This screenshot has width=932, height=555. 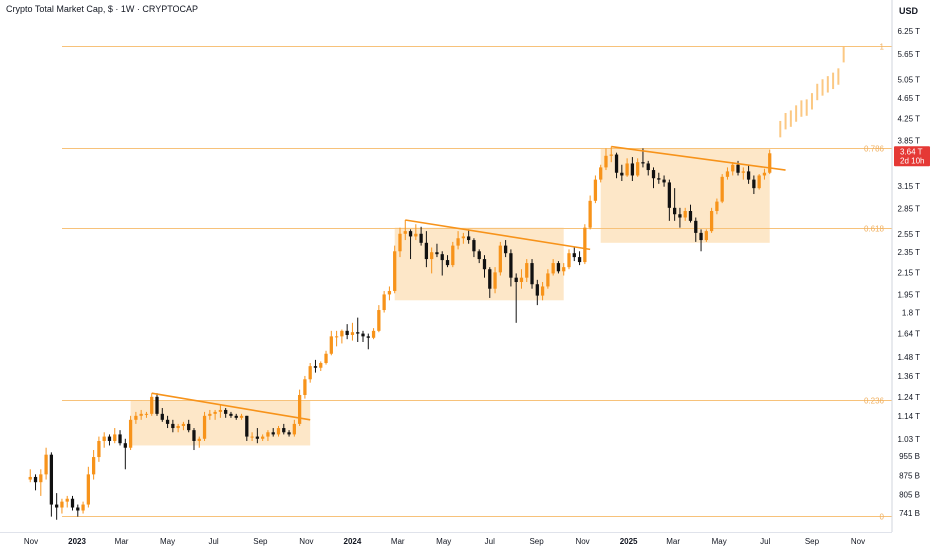 I want to click on x-tick-label: Nov, so click(x=858, y=541).